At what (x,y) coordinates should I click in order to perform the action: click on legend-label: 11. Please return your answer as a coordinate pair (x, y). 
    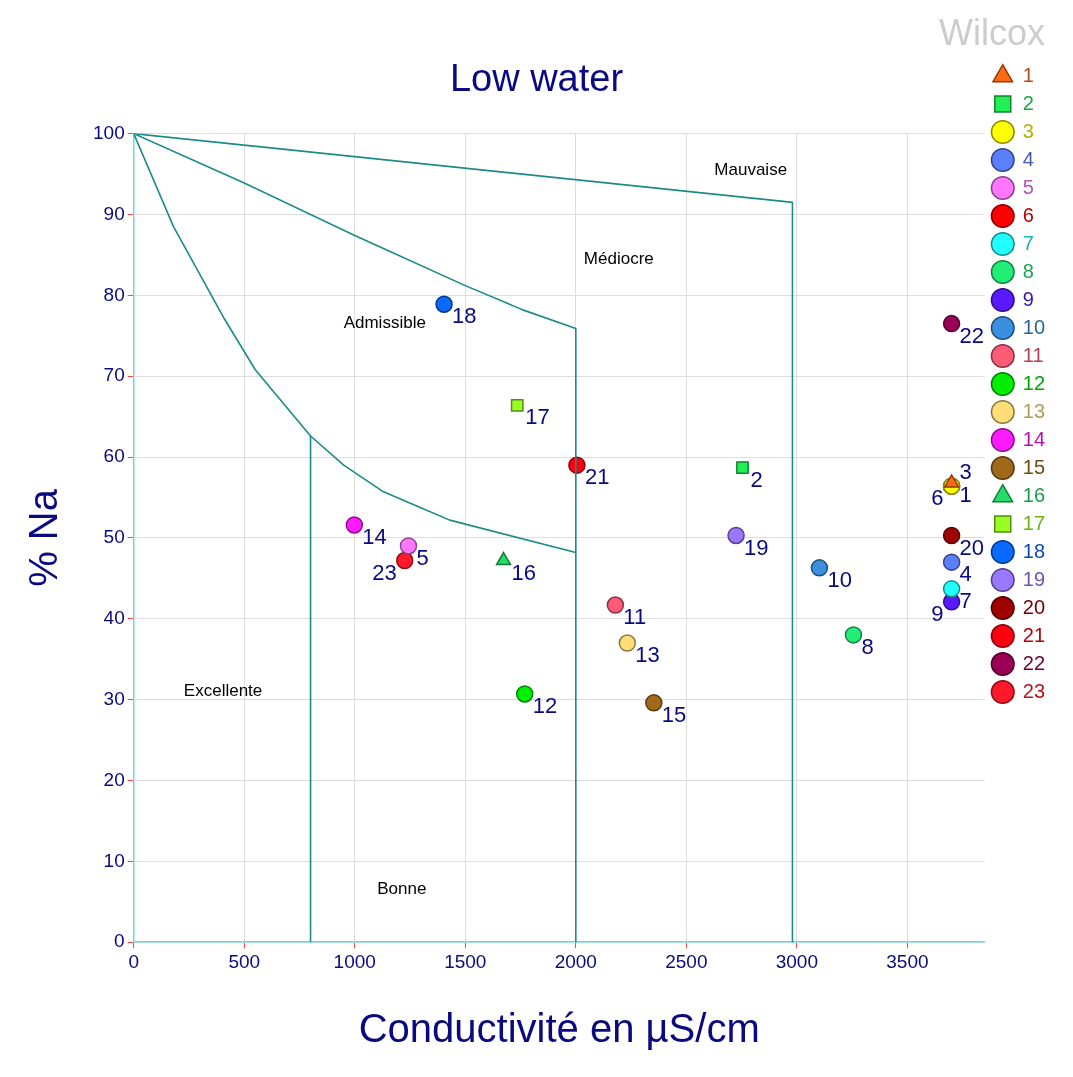
    Looking at the image, I should click on (1033, 354).